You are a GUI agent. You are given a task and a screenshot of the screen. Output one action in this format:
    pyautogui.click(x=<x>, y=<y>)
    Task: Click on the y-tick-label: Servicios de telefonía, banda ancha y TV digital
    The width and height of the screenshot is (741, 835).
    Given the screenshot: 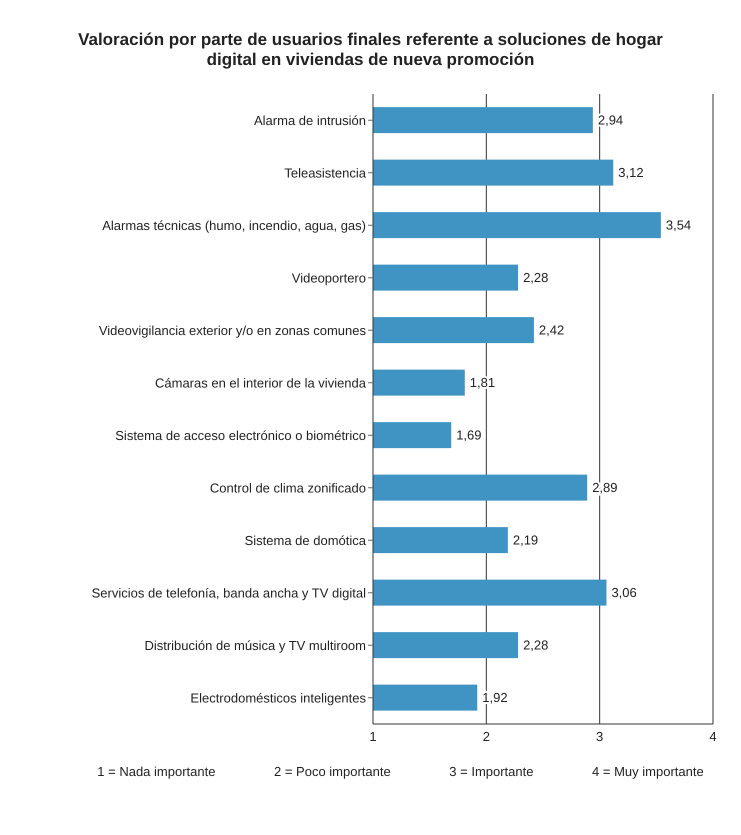 What is the action you would take?
    pyautogui.click(x=229, y=592)
    